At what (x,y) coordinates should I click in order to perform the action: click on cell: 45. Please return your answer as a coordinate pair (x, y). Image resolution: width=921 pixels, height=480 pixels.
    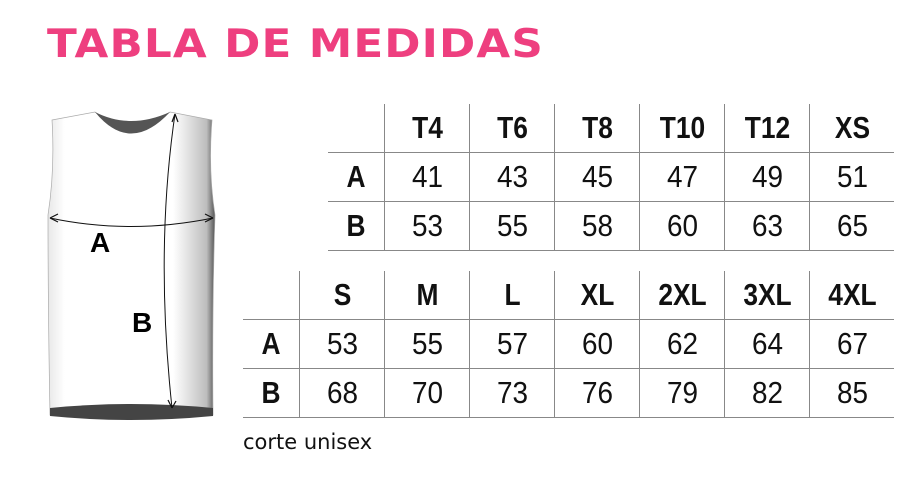
    Looking at the image, I should click on (597, 177).